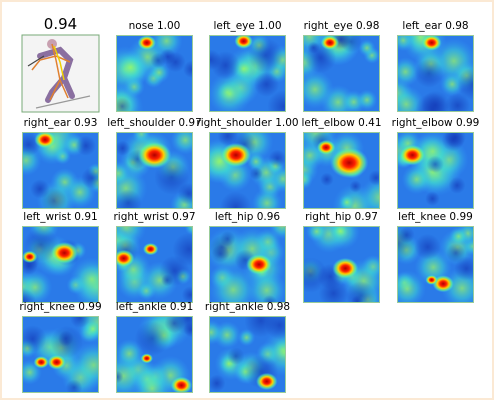  Describe the element at coordinates (341, 217) in the screenshot. I see `panel-title: right_hip 0.97` at that location.